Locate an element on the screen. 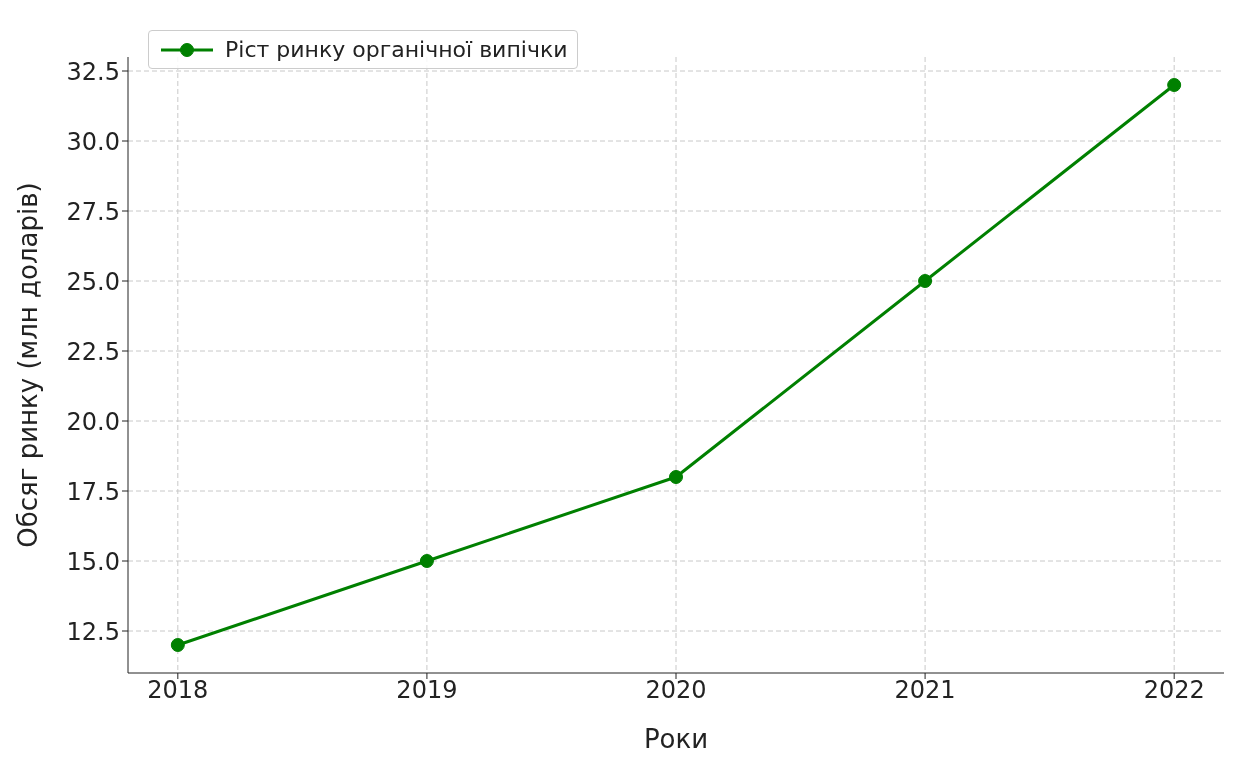 The height and width of the screenshot is (775, 1242). x-tick-label: 2022 is located at coordinates (1174, 690).